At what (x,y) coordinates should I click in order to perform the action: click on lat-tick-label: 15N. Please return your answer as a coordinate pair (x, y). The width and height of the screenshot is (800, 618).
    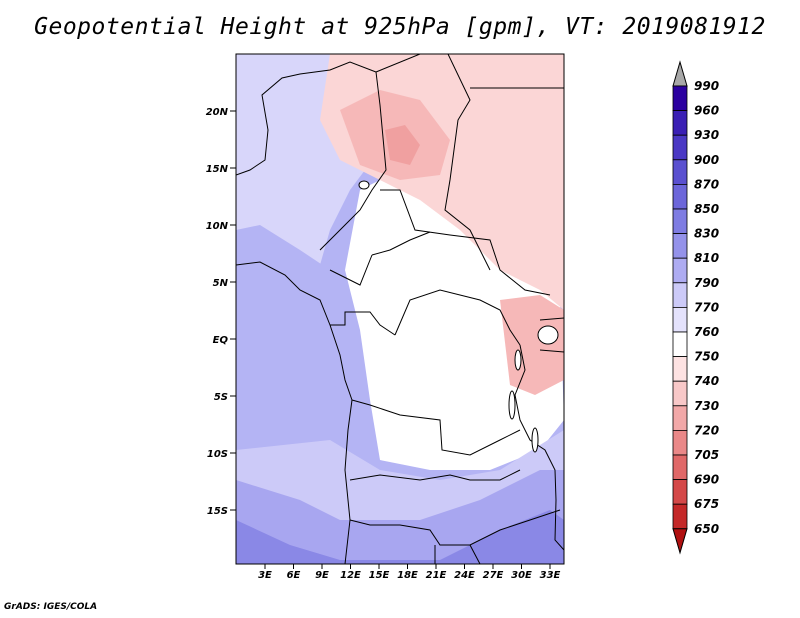
    Looking at the image, I should click on (217, 169).